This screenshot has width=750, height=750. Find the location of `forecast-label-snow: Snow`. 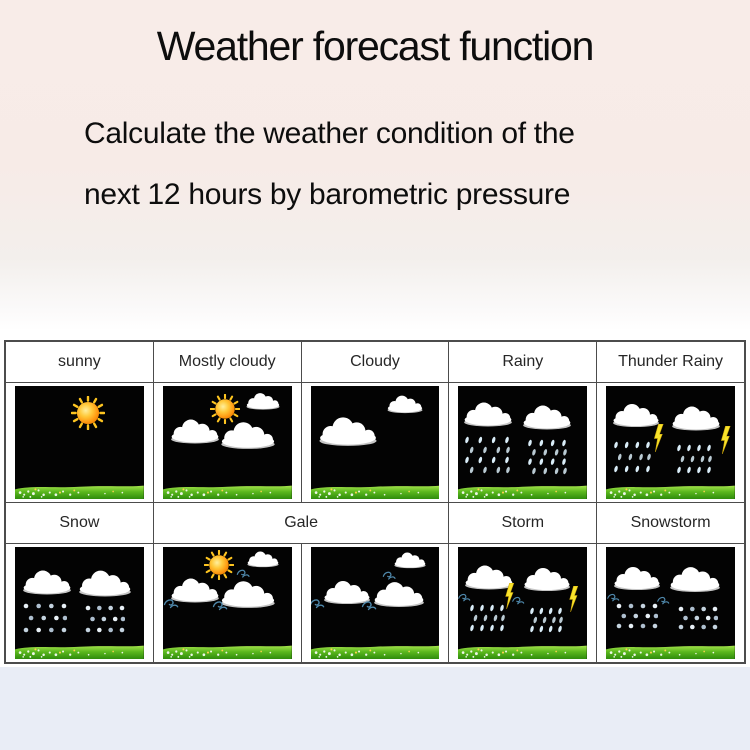

forecast-label-snow: Snow is located at coordinates (79, 523).